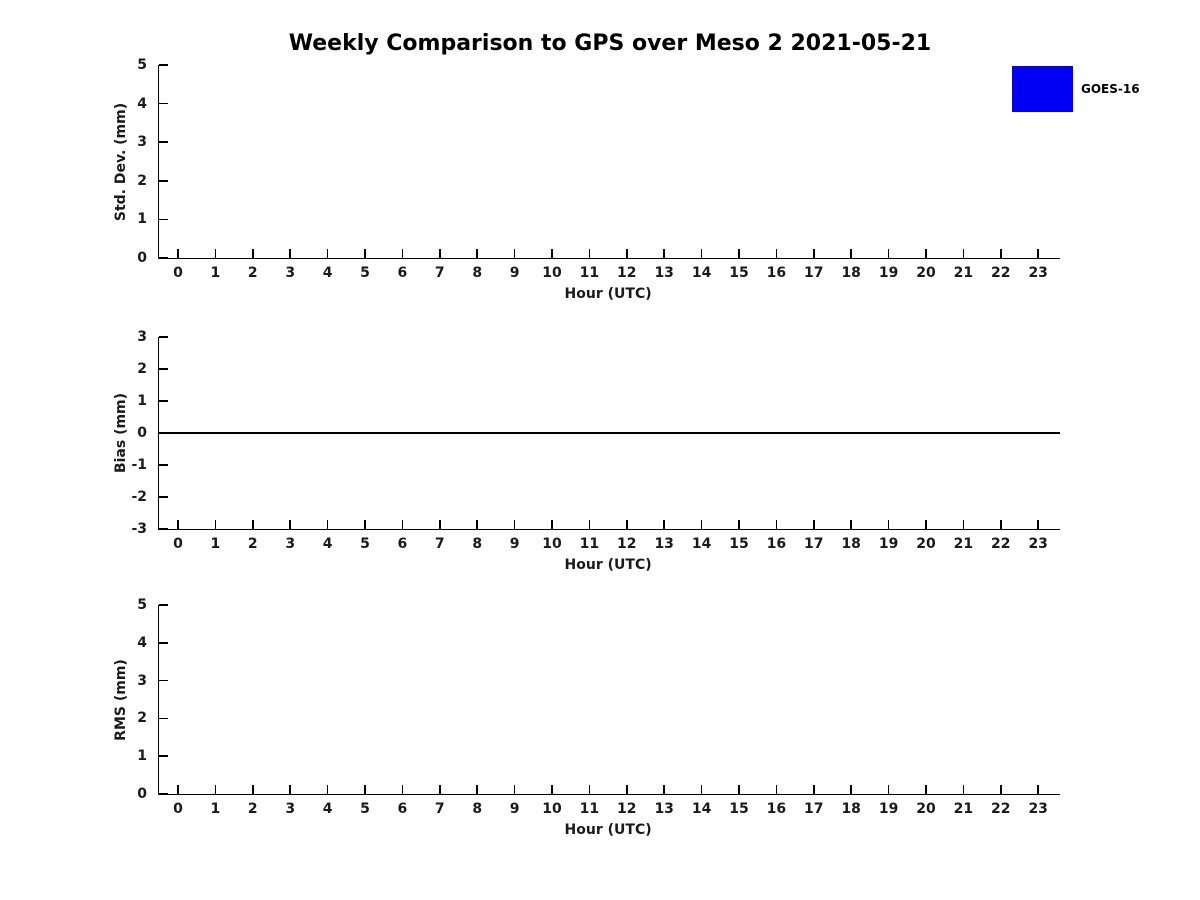 This screenshot has width=1200, height=900. Describe the element at coordinates (178, 809) in the screenshot. I see `x-tick-label: 0` at that location.